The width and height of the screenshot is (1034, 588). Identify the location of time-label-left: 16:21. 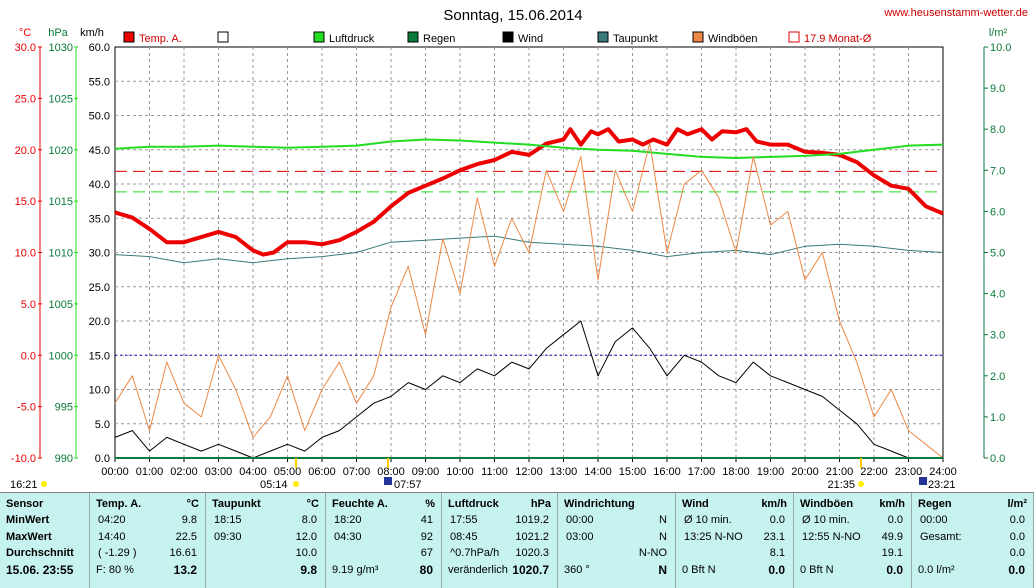
(24, 485).